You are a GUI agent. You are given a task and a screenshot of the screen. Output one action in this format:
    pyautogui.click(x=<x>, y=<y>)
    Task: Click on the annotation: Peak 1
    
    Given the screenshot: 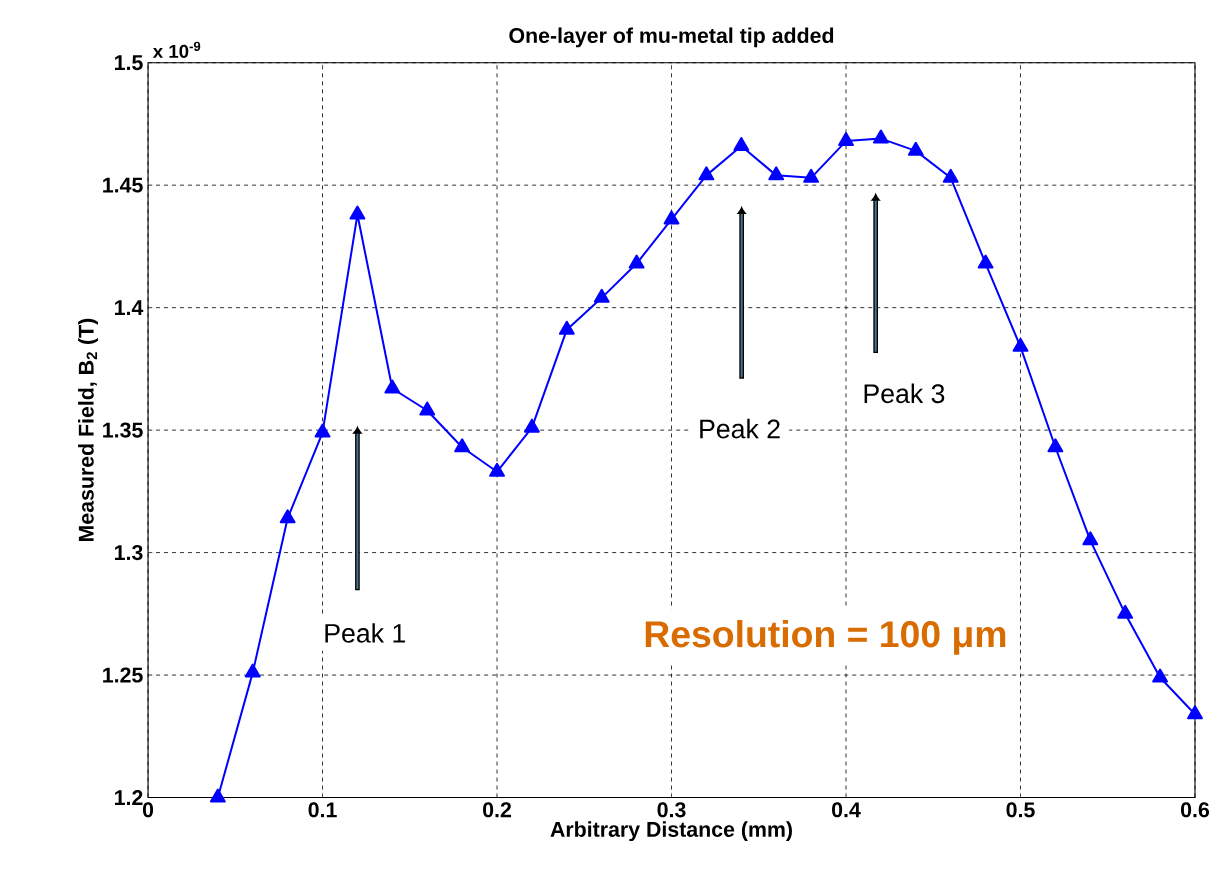 What is the action you would take?
    pyautogui.click(x=365, y=633)
    